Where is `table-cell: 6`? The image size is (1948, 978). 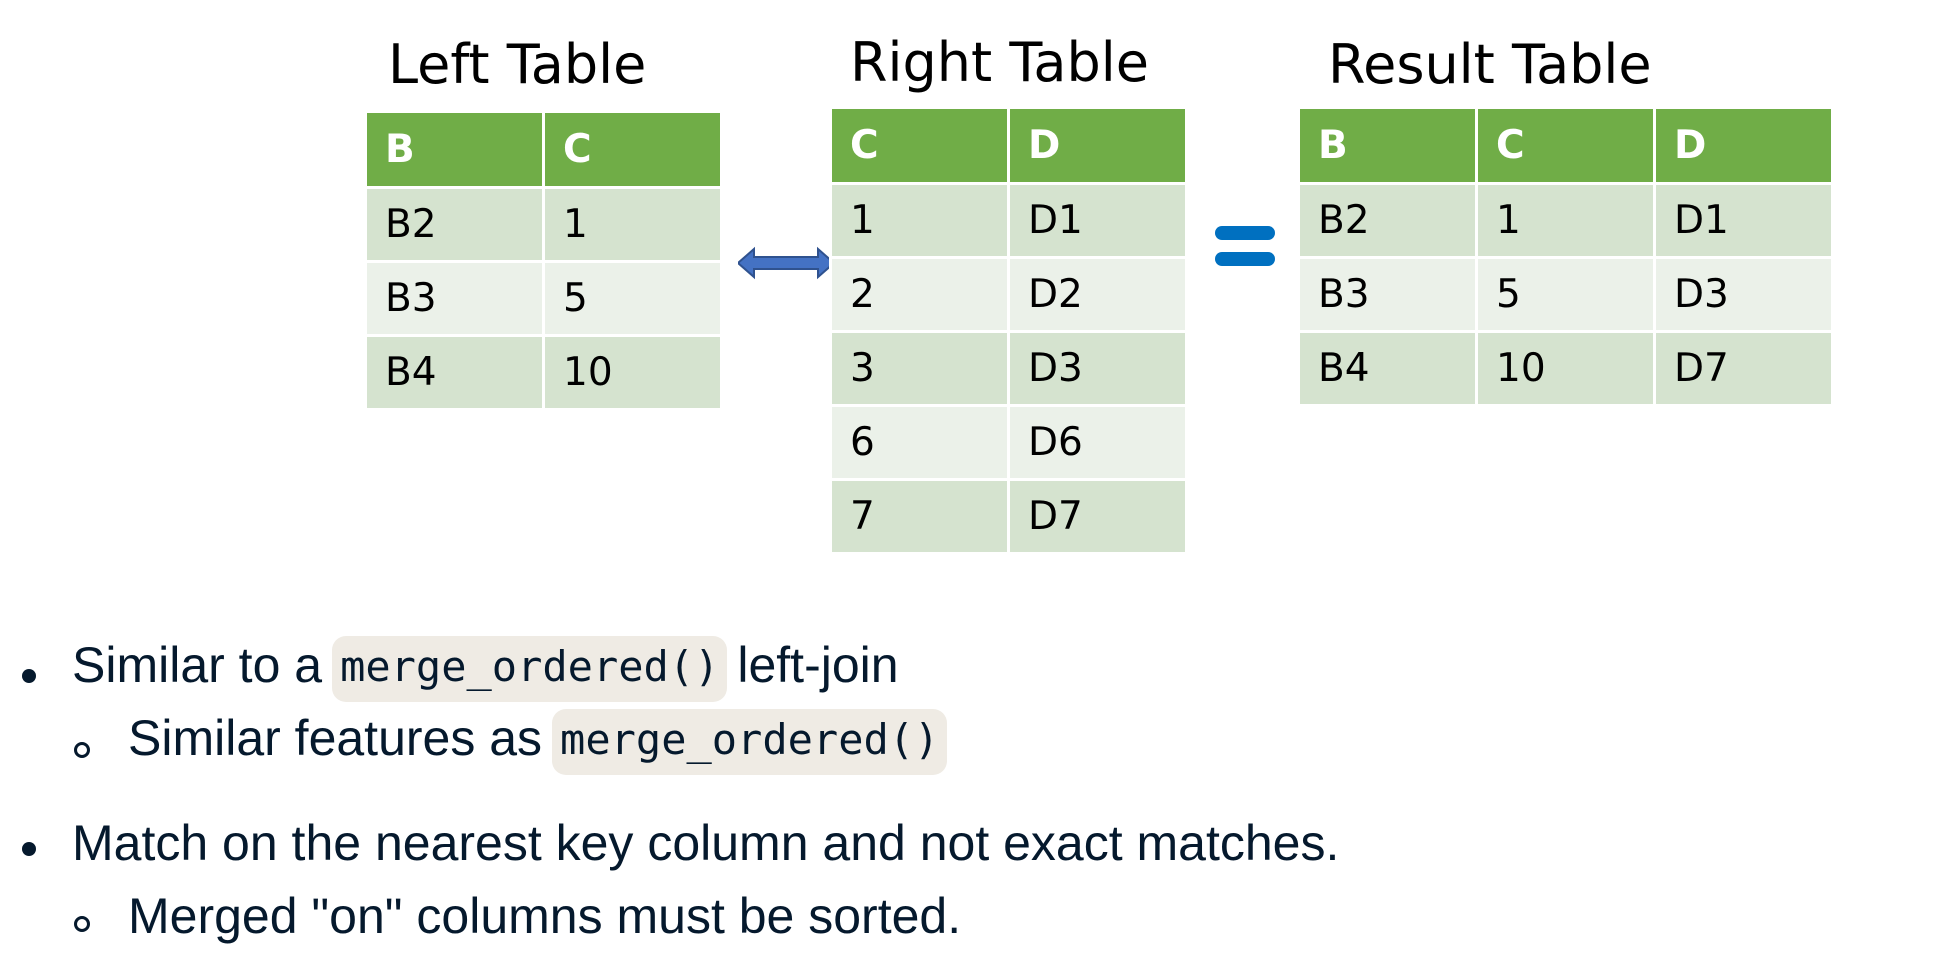 table-cell: 6 is located at coordinates (919, 442).